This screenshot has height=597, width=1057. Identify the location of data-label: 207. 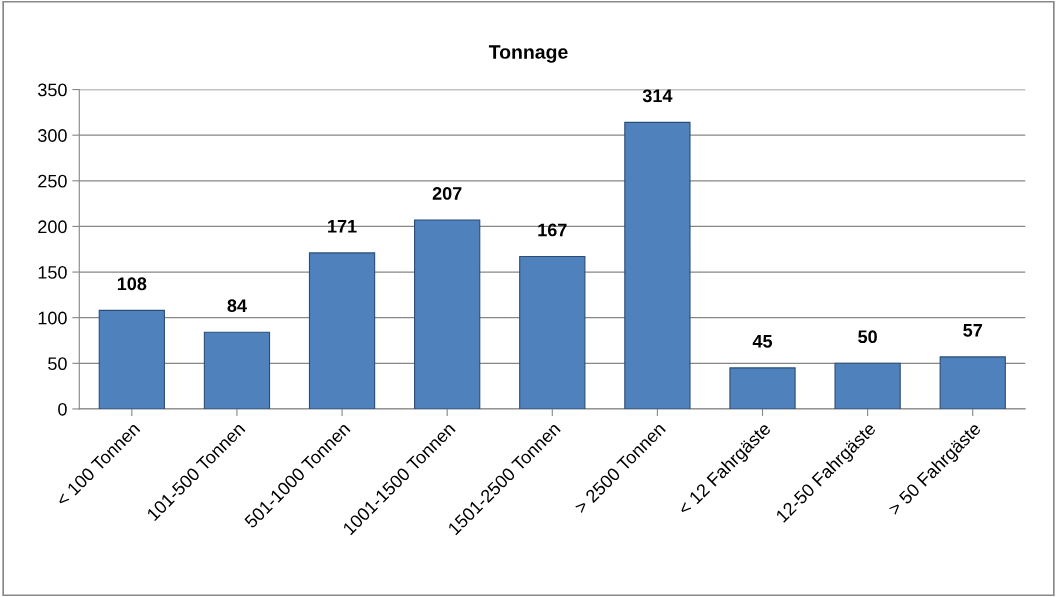
(447, 193).